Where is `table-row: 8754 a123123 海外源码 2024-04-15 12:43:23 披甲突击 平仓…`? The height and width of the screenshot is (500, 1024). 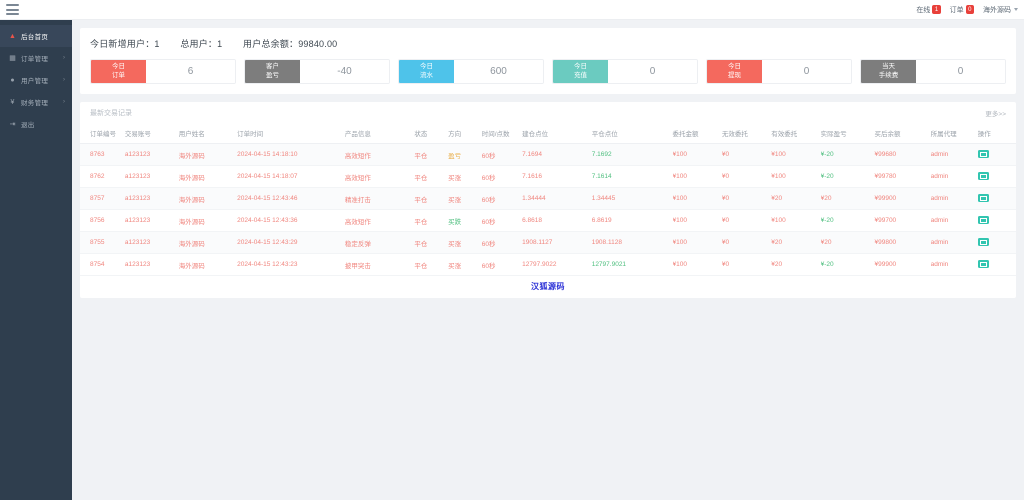
table-row: 8754 a123123 海外源码 2024-04-15 12:43:23 披甲突击 平仓… is located at coordinates (548, 264).